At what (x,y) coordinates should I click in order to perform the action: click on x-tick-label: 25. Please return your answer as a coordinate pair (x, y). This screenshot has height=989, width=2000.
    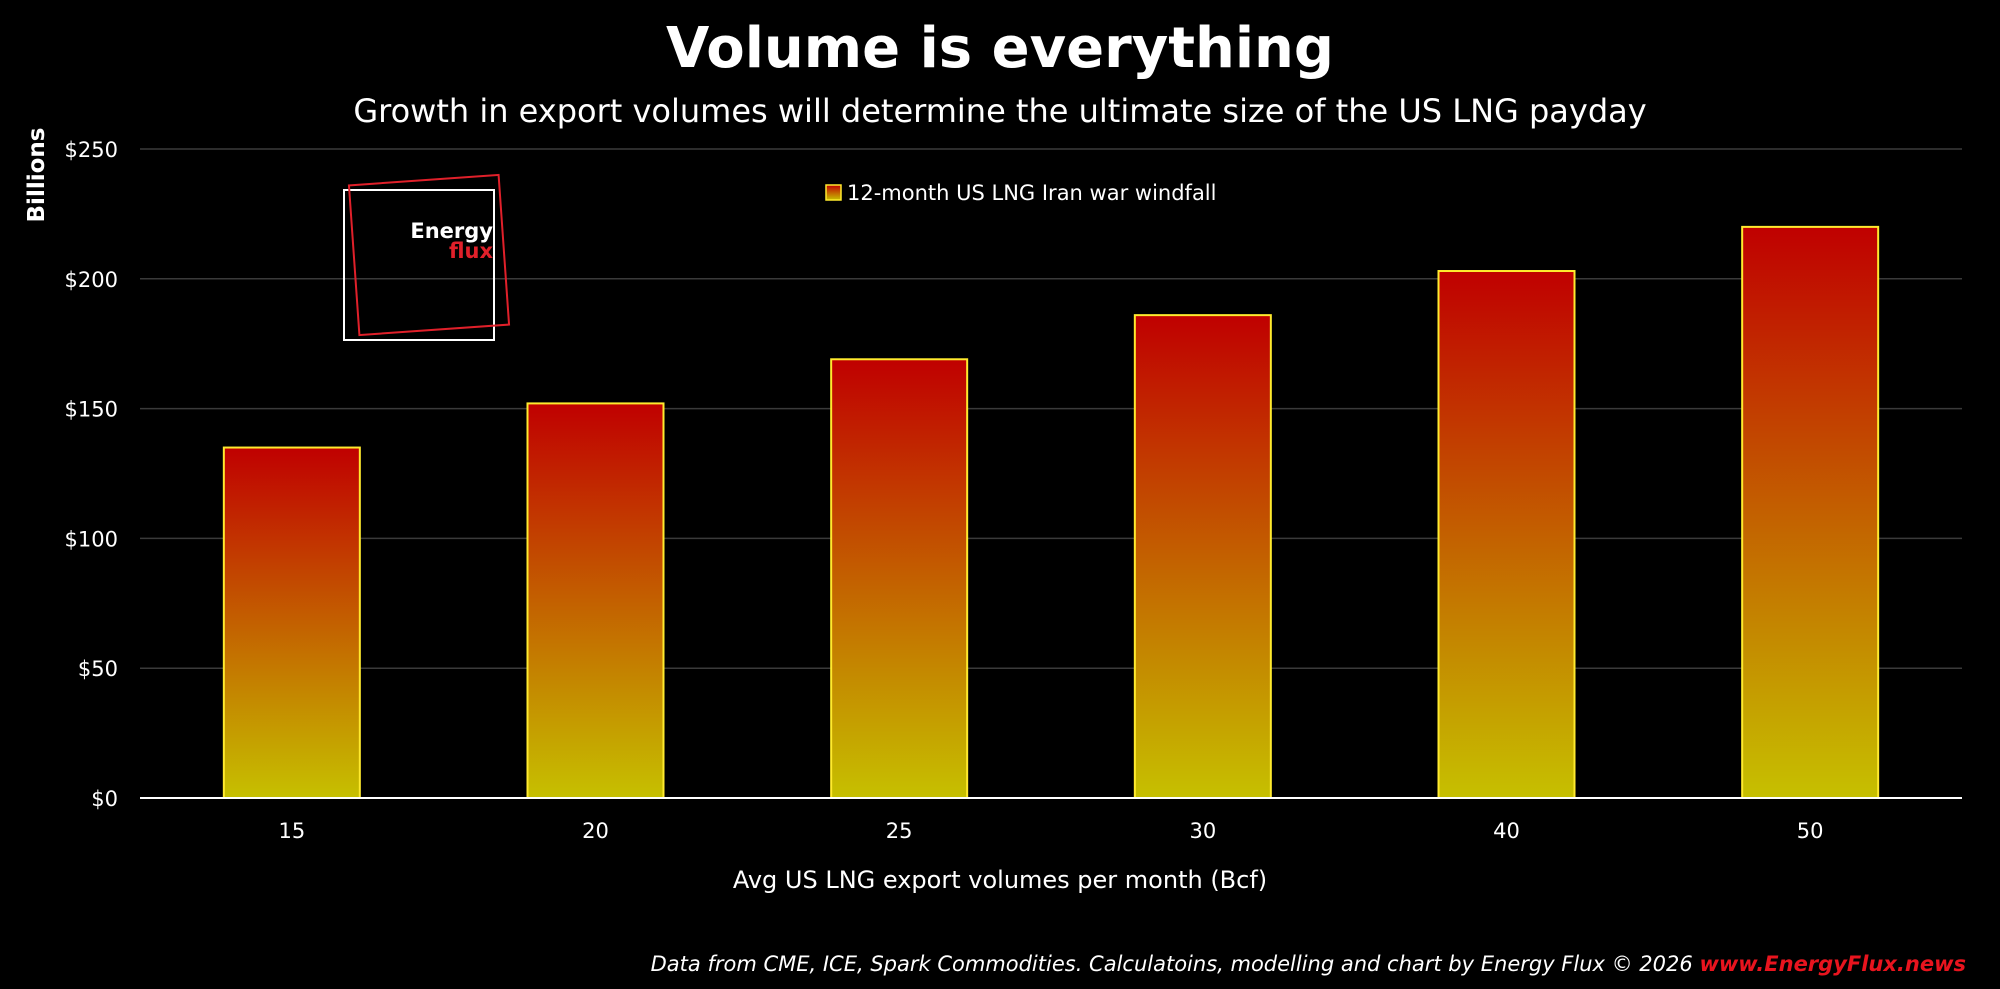
    Looking at the image, I should click on (899, 831).